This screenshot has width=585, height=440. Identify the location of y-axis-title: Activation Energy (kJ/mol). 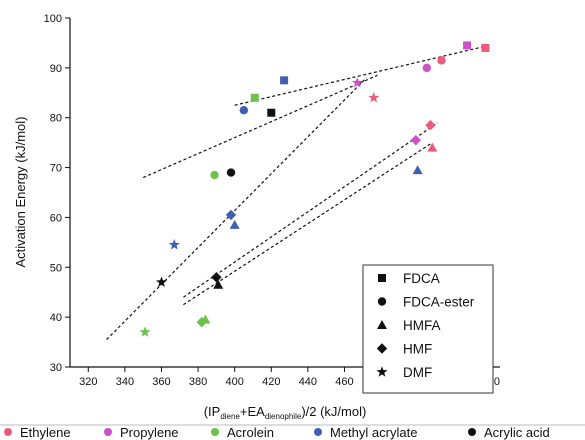
(20, 192).